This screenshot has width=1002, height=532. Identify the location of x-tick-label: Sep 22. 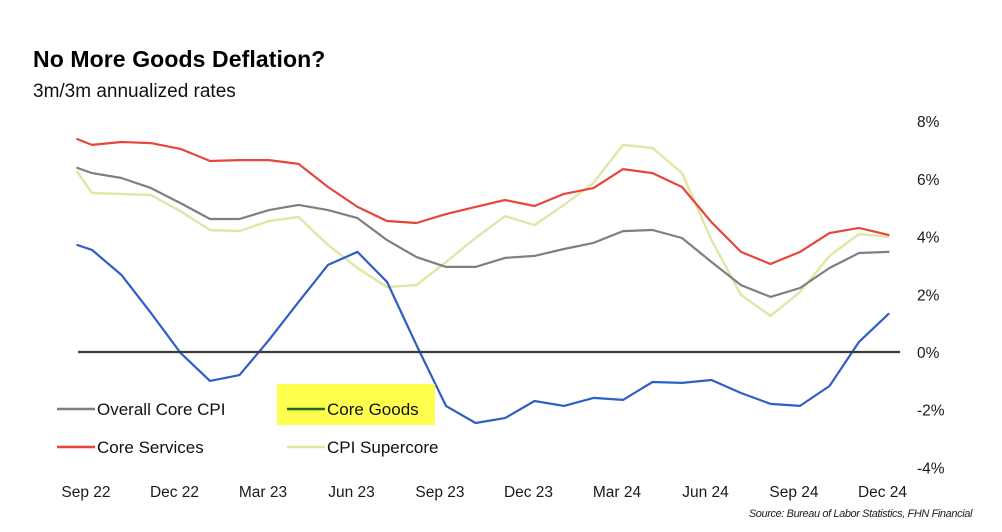
(85, 492).